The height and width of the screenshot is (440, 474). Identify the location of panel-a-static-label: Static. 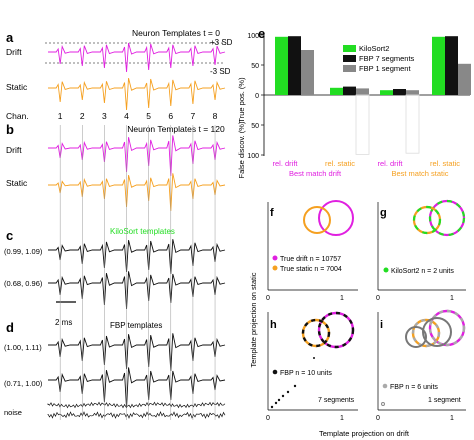
(17, 87).